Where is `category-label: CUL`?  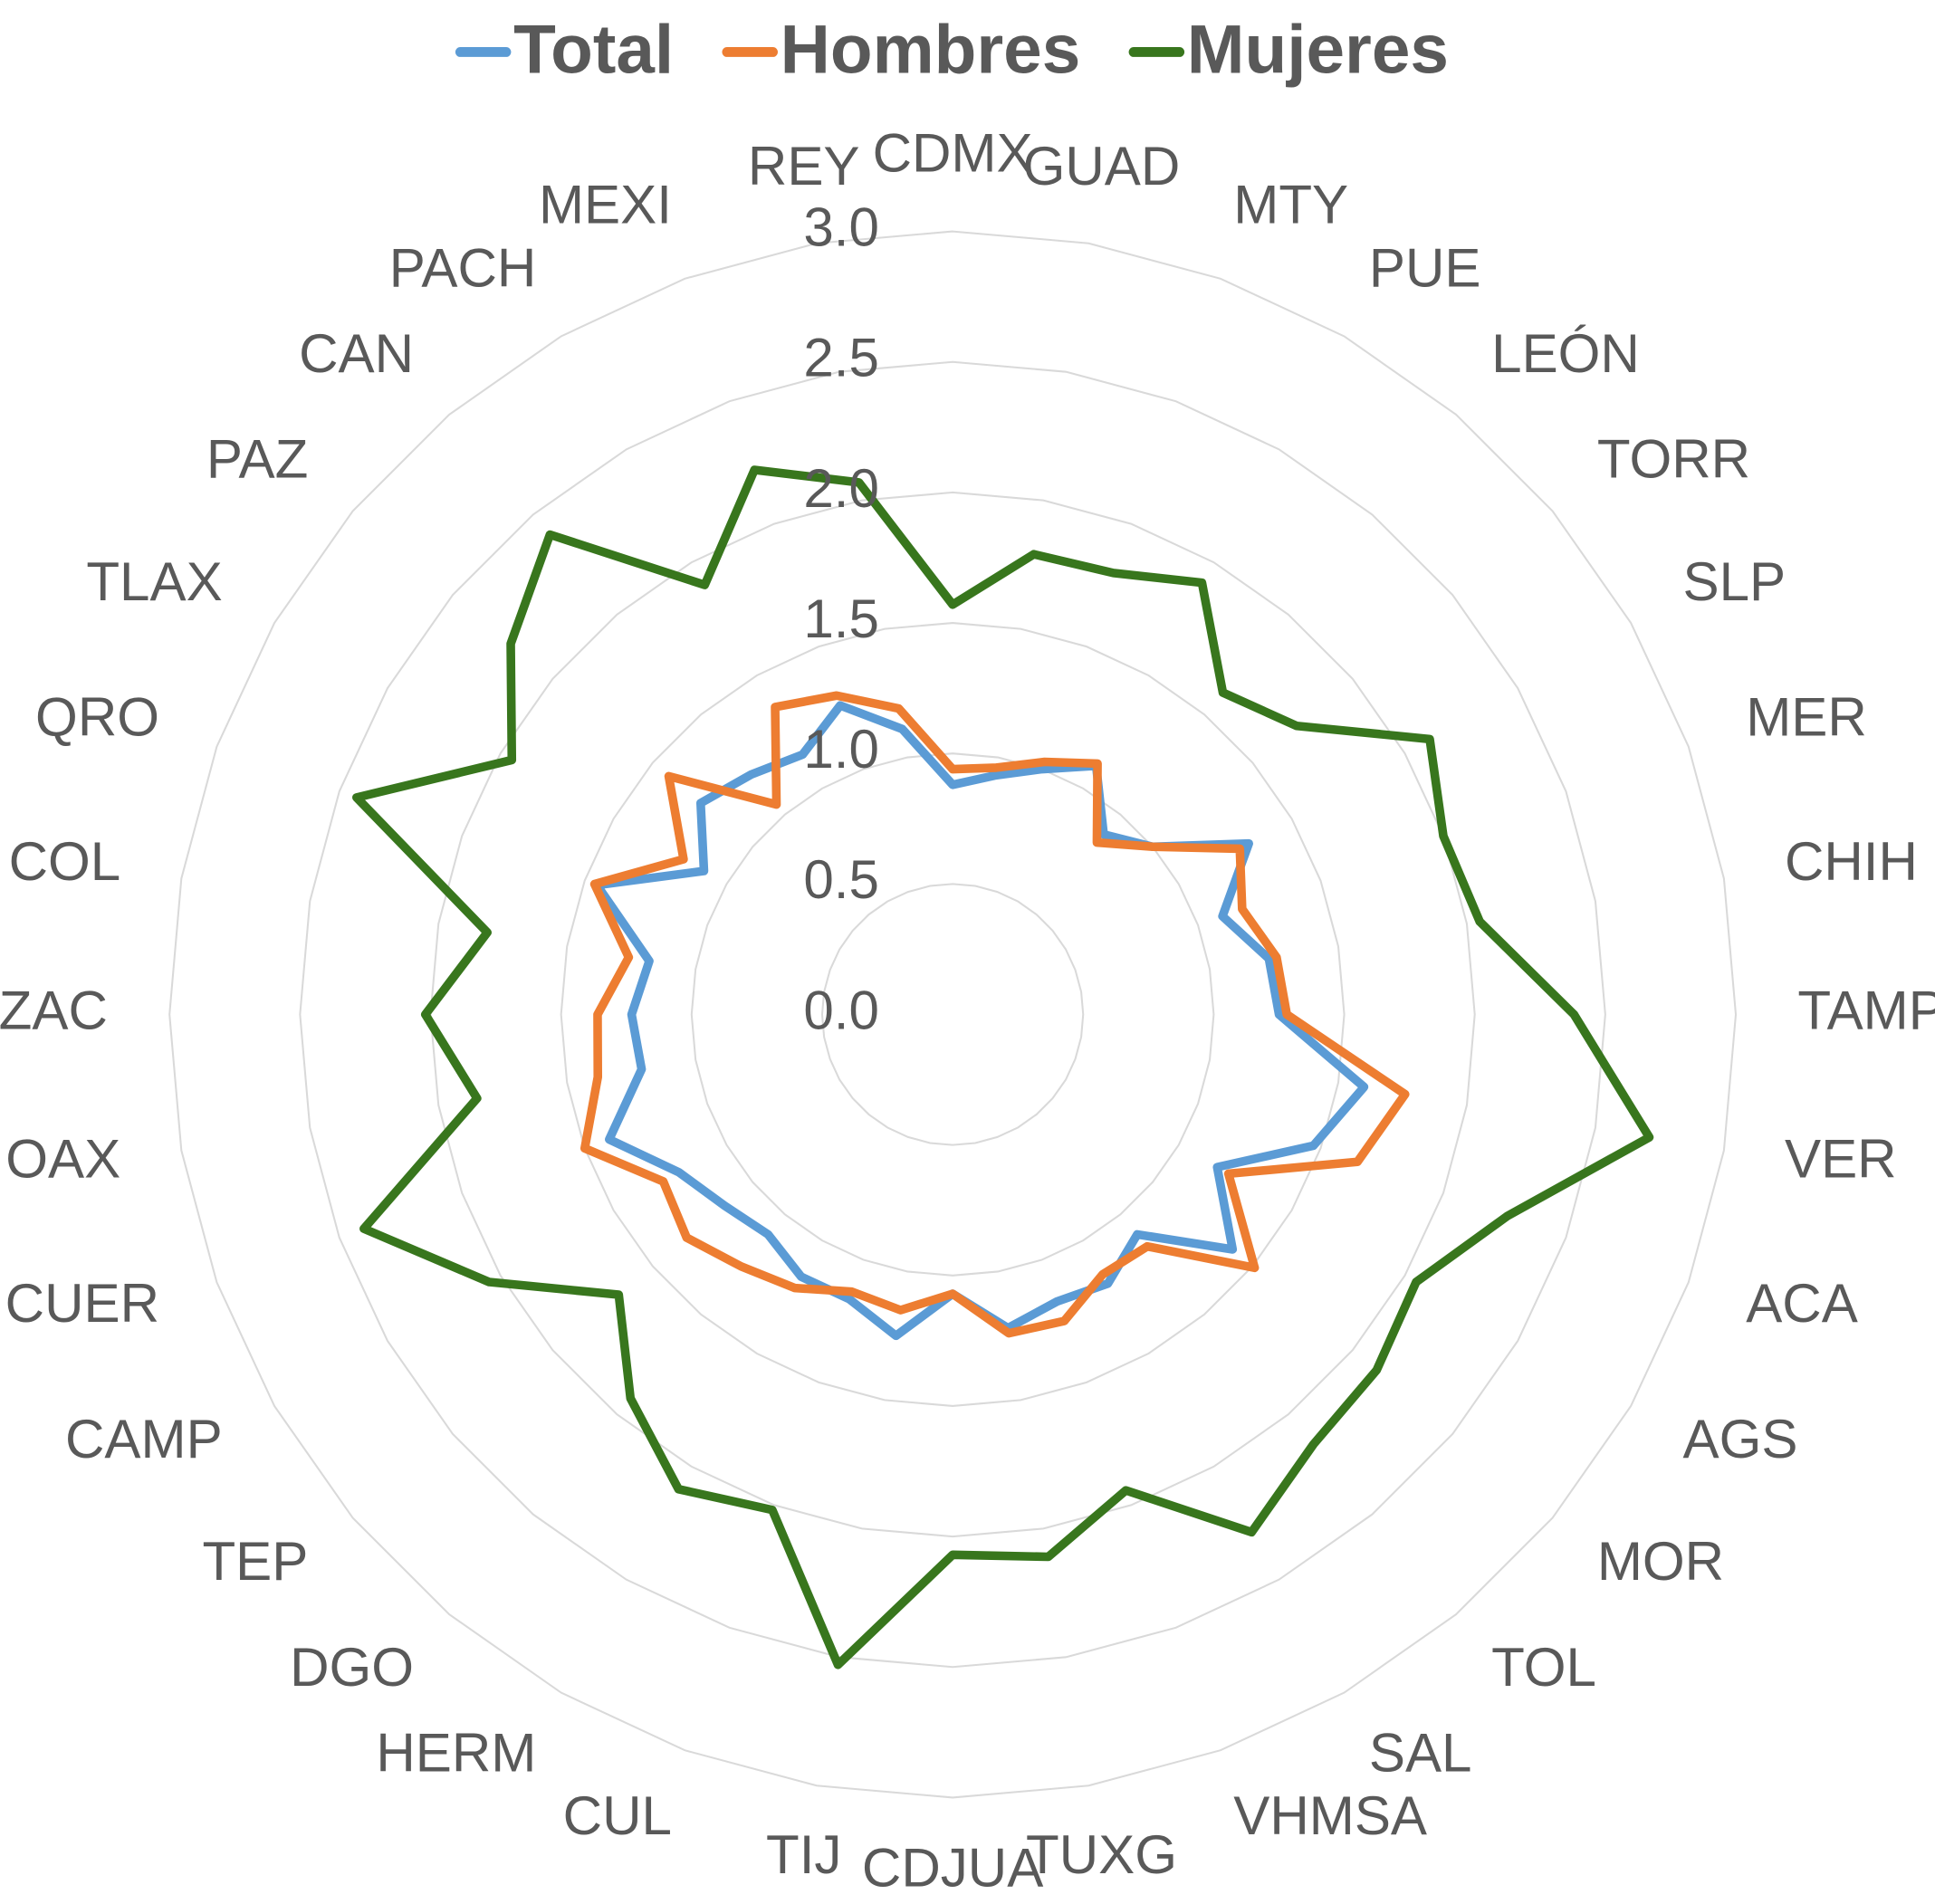
category-label: CUL is located at coordinates (617, 1815).